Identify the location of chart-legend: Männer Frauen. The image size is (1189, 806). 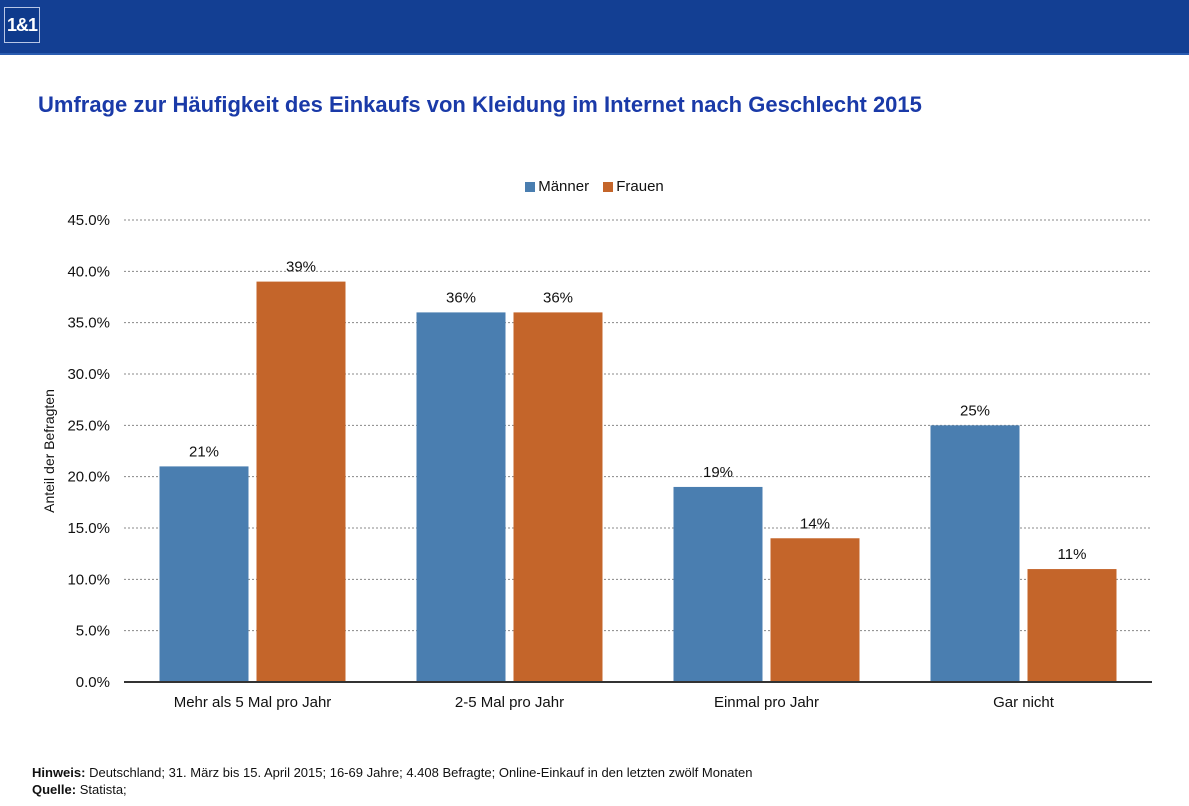
(594, 187).